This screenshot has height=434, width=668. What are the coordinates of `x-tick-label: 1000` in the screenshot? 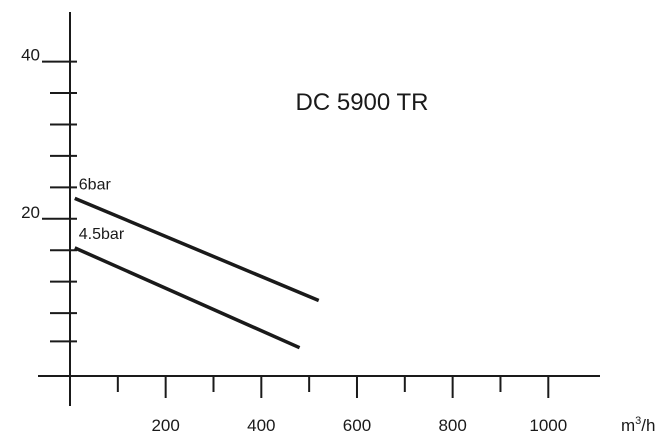 It's located at (548, 425).